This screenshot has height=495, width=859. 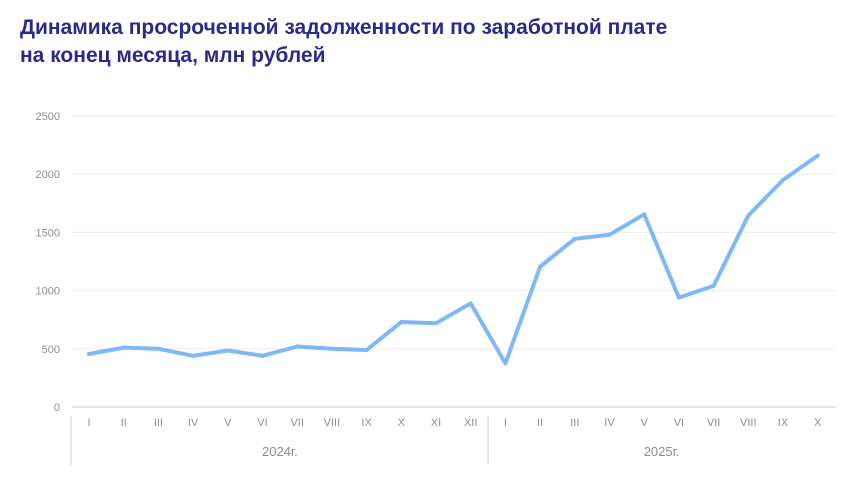 What do you see at coordinates (470, 423) in the screenshot?
I see `x-tick-label: XII` at bounding box center [470, 423].